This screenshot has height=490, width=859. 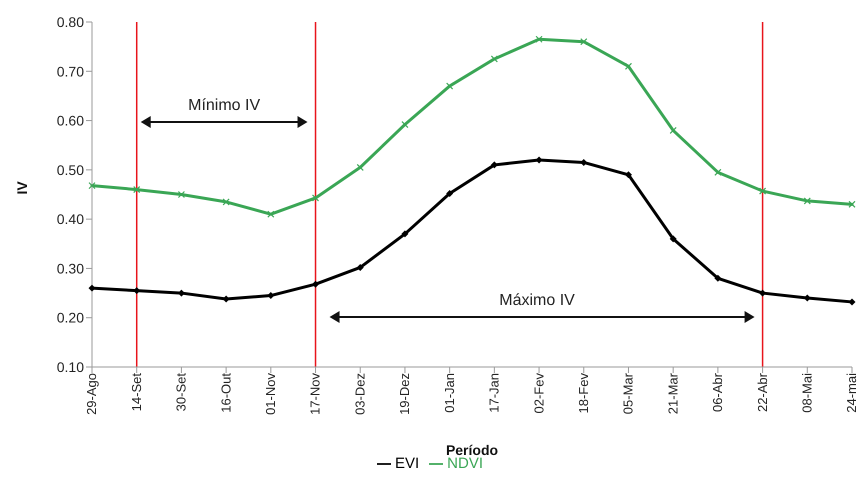 What do you see at coordinates (360, 394) in the screenshot?
I see `x-tick-label: 03-Dez` at bounding box center [360, 394].